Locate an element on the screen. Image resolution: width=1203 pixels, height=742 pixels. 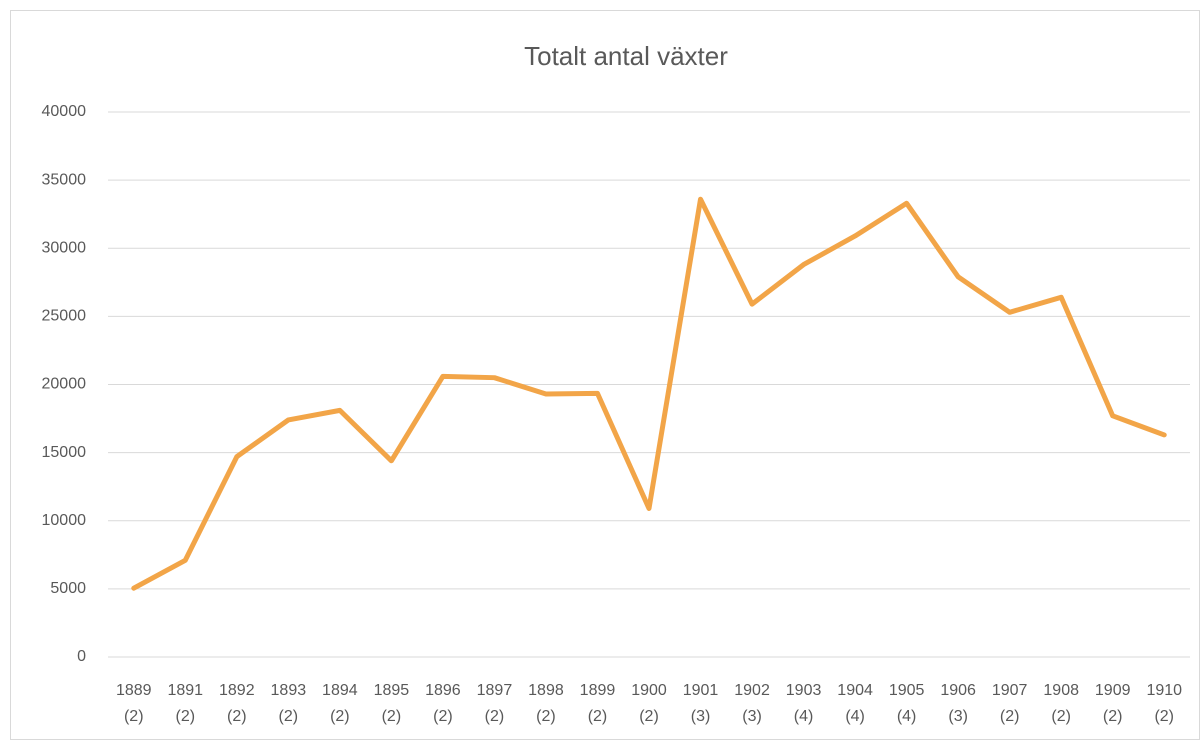
x-tick-label: 1897 is located at coordinates (495, 690).